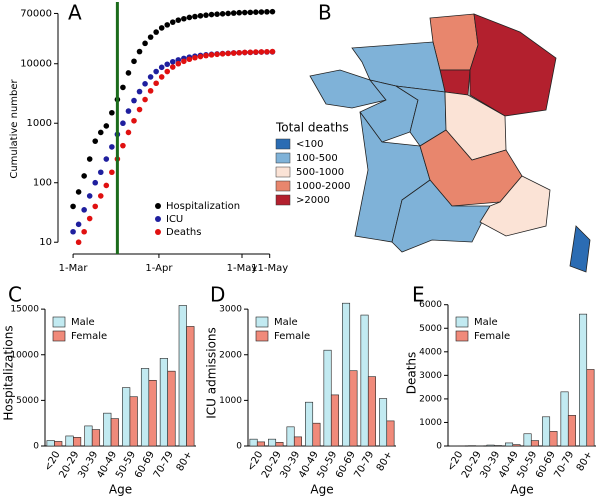 This screenshot has height=499, width=600. I want to click on legend-label: <100, so click(309, 144).